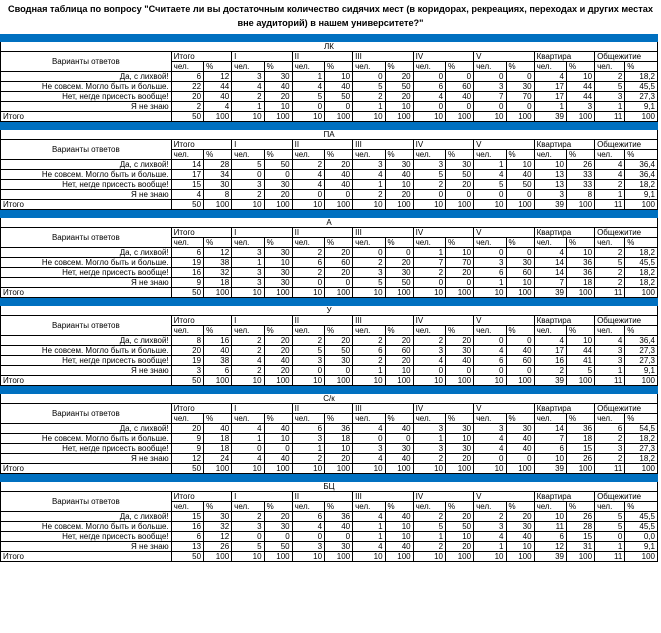 This screenshot has width=661, height=633. What do you see at coordinates (187, 468) in the screenshot?
I see `total-value: 50` at bounding box center [187, 468].